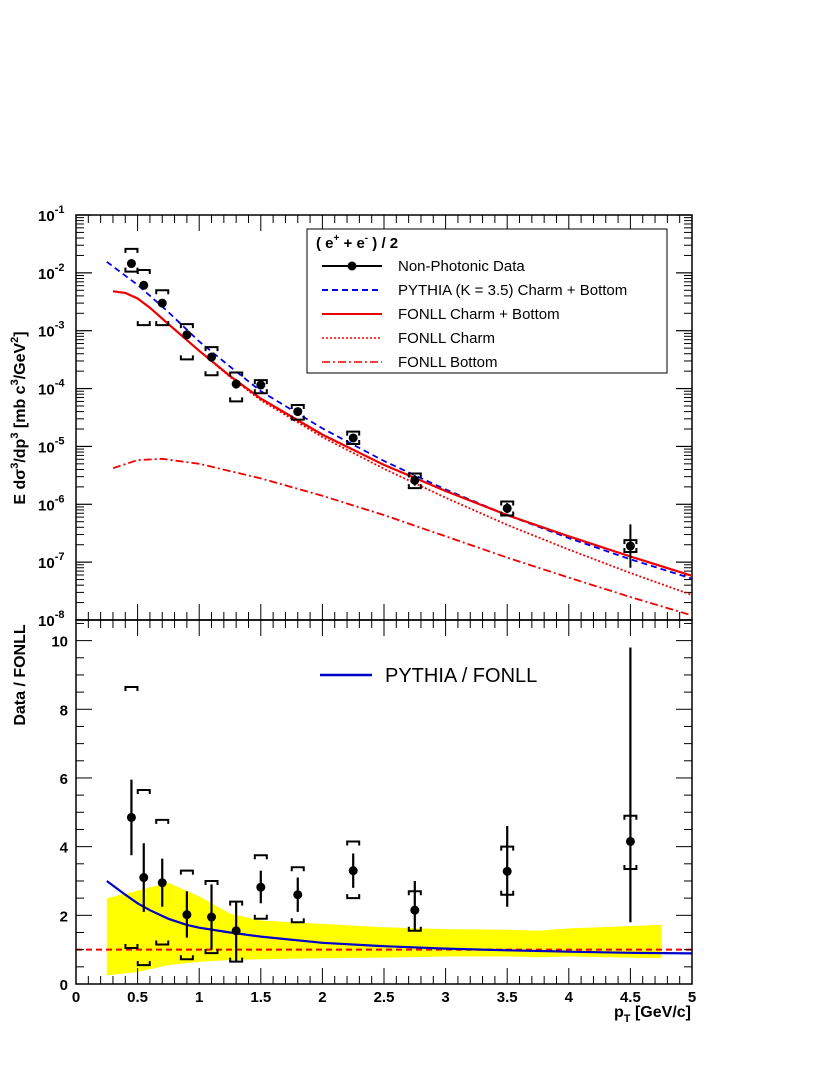 Image resolution: width=830 pixels, height=1075 pixels. I want to click on bottom-legend: PYTHIA / FONLL, so click(428, 676).